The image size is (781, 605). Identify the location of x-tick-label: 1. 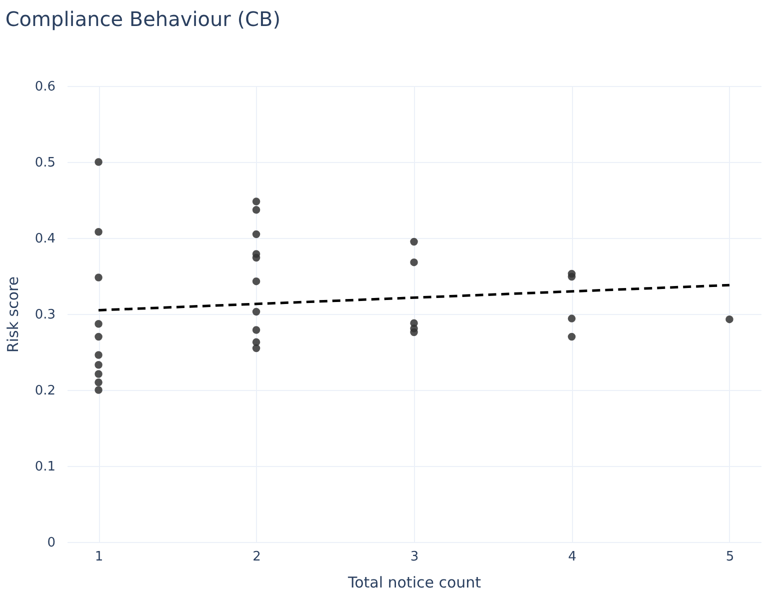
(99, 557).